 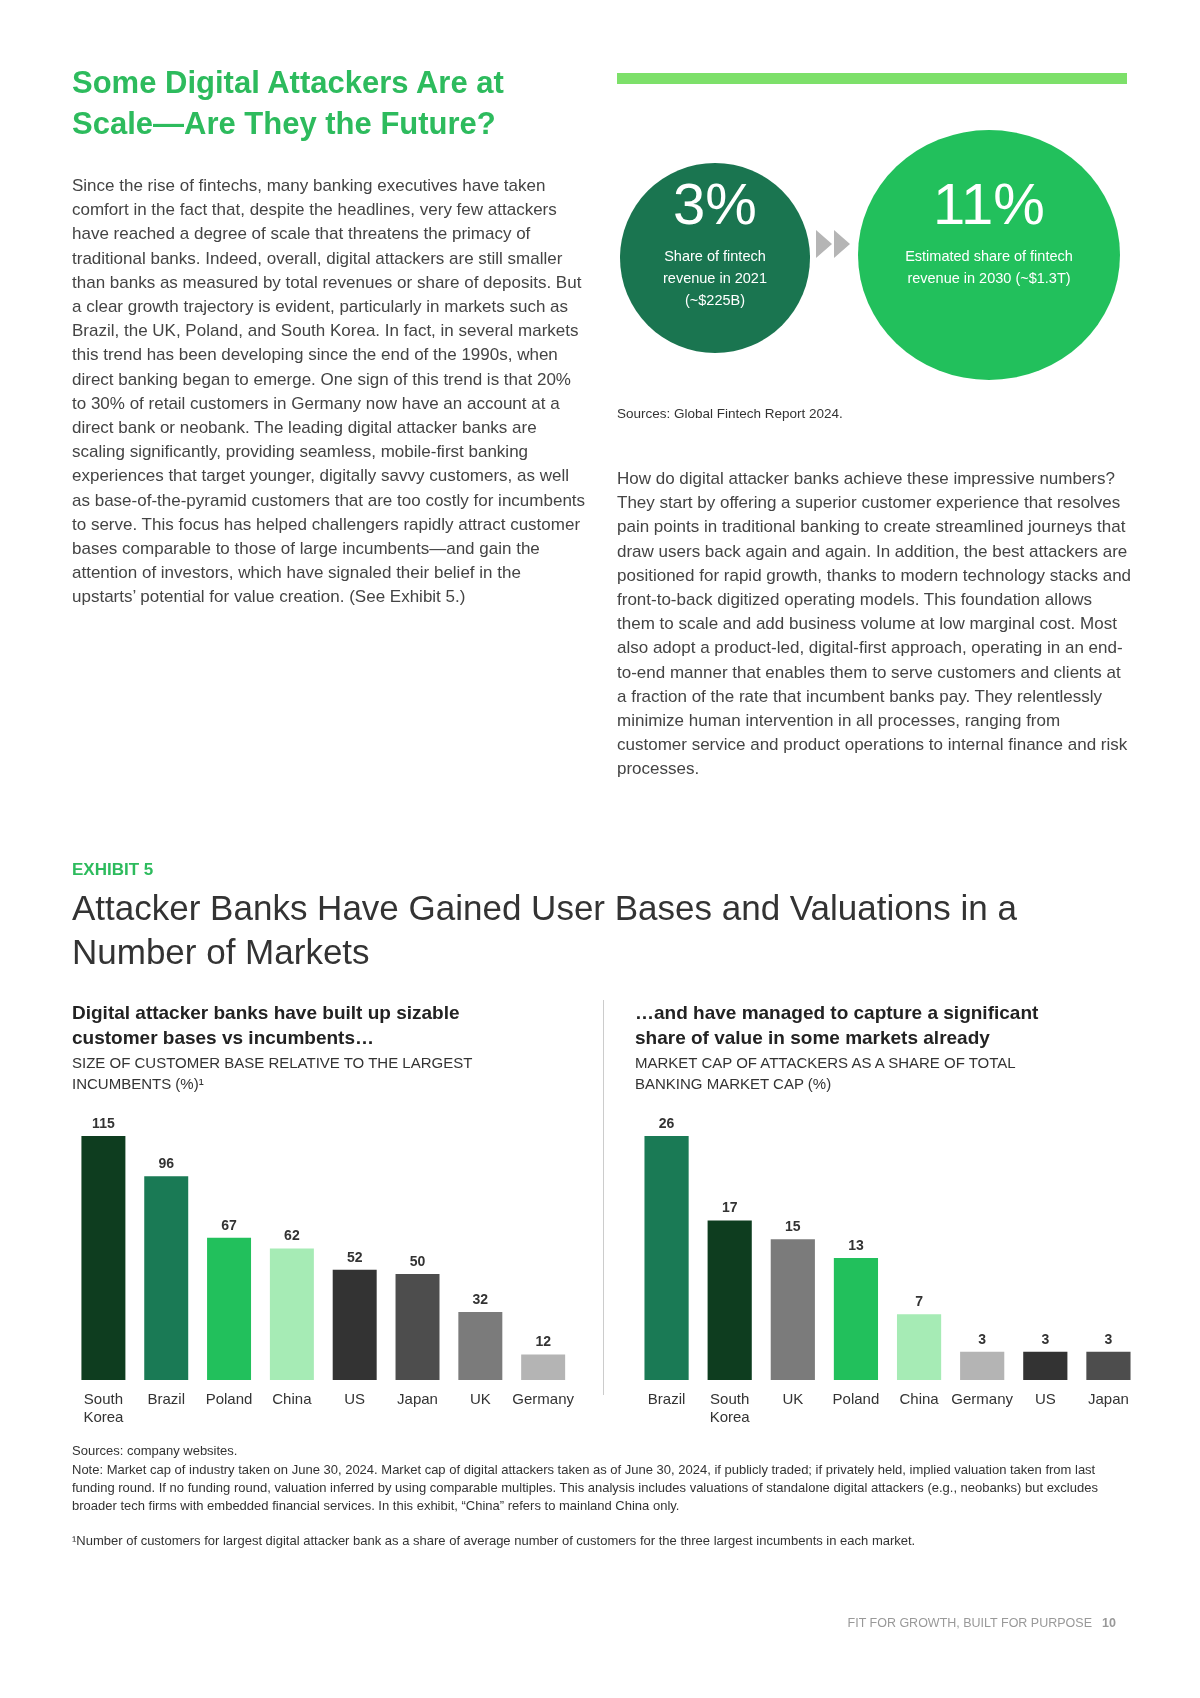 What do you see at coordinates (826, 1073) in the screenshot?
I see `chart-subtitle: MARKET CAP OF ATTACKERS AS A SHARE OF TOTAL BANKING MARKET CAP (%)` at bounding box center [826, 1073].